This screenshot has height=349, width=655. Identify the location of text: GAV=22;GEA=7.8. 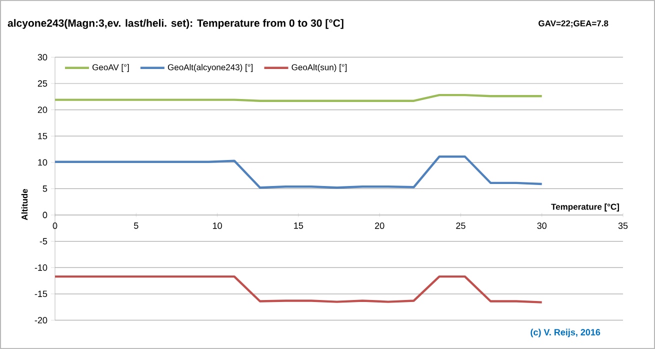
(573, 24).